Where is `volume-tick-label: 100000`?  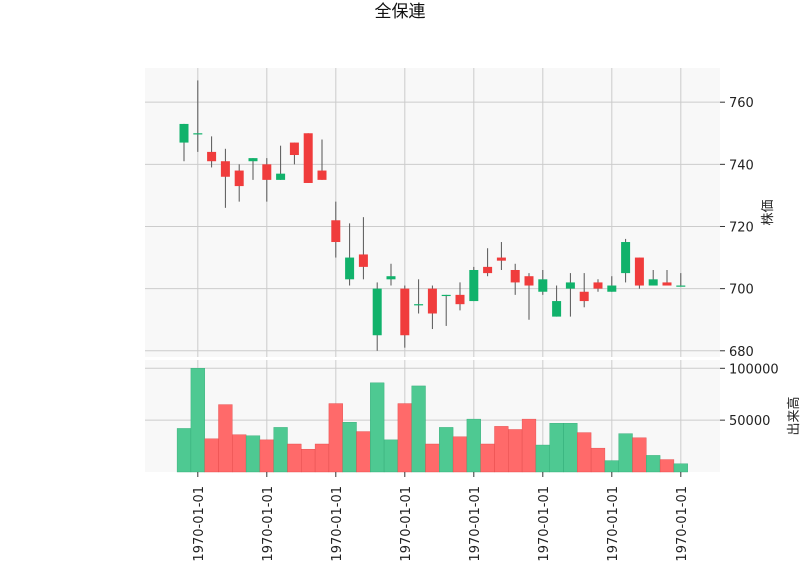 volume-tick-label: 100000 is located at coordinates (754, 369).